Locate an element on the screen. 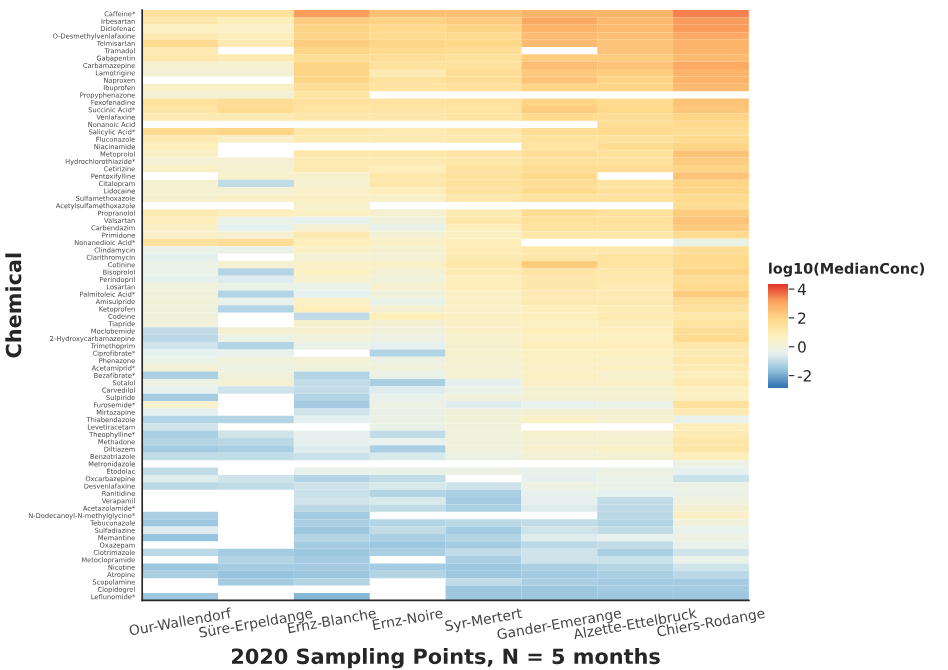  y-axis-title: Chemical is located at coordinates (13, 305).